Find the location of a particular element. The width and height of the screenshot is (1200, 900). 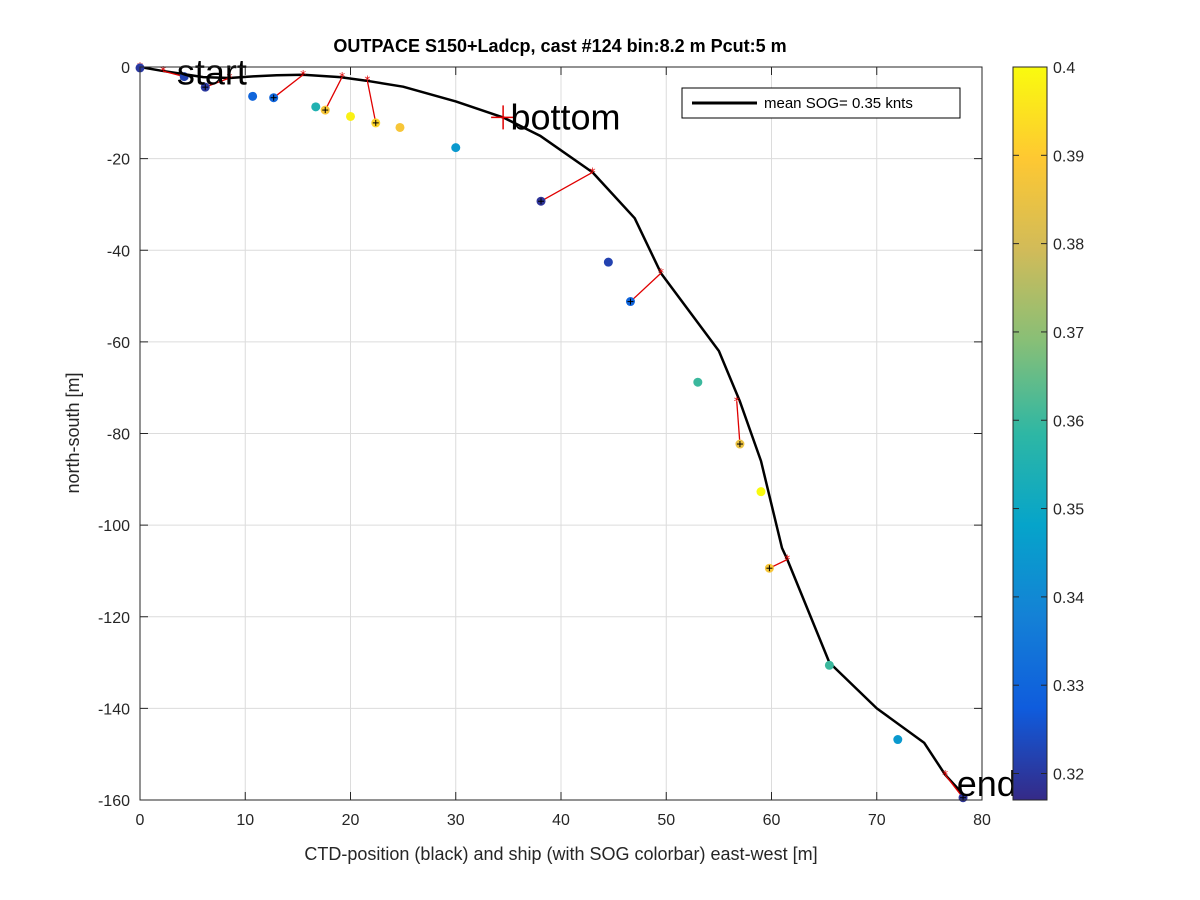

y-axis-label: north-south [m] is located at coordinates (73, 432).